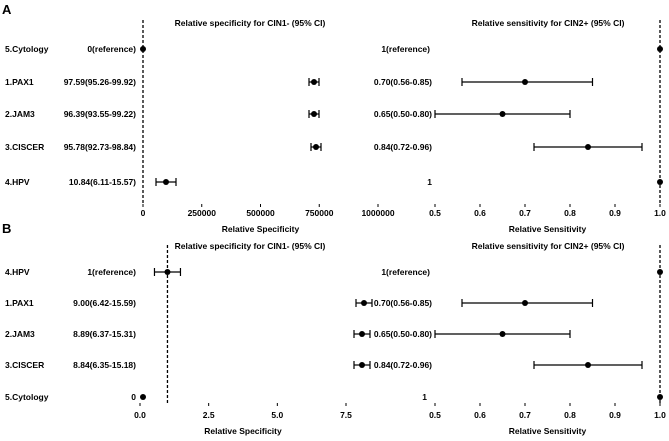  What do you see at coordinates (100, 114) in the screenshot?
I see `value-label: 96.39(93.55-99.22)` at bounding box center [100, 114].